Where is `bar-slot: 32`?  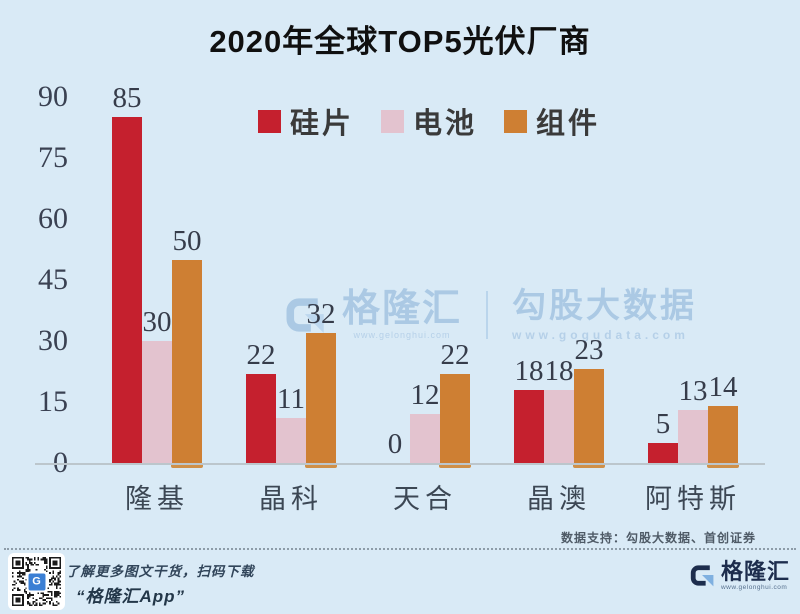
bar-slot: 32 is located at coordinates (321, 283).